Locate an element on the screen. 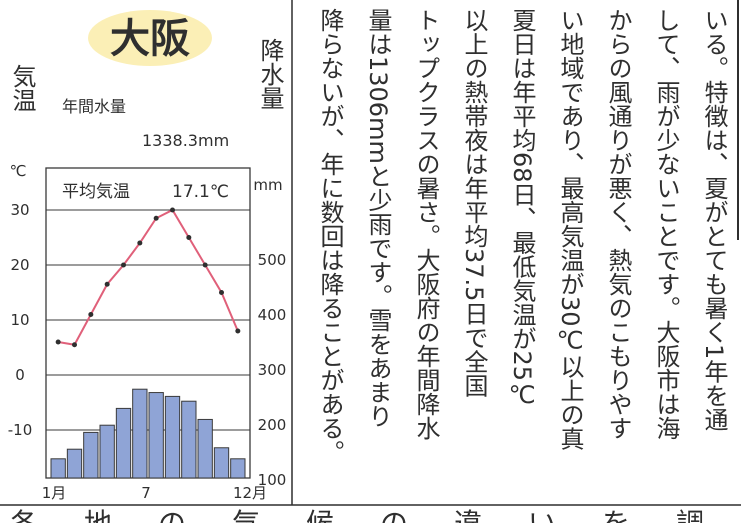  temperature-line-path is located at coordinates (148, 277).